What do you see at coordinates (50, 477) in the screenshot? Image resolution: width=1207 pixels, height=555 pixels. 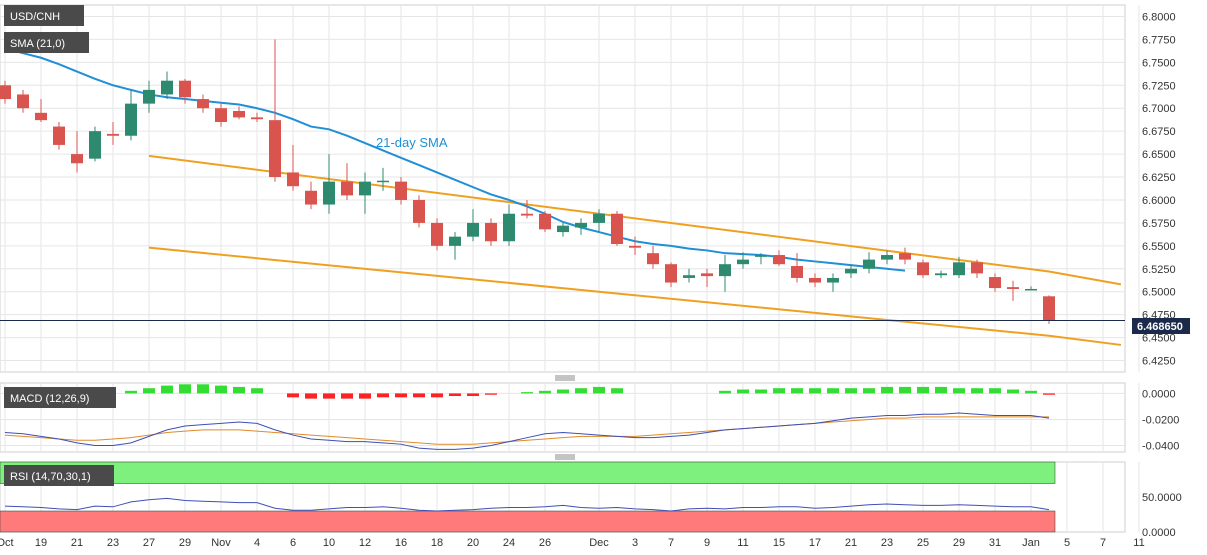 I see `rsi-legend-label: RSI (14,70,30,1)` at bounding box center [50, 477].